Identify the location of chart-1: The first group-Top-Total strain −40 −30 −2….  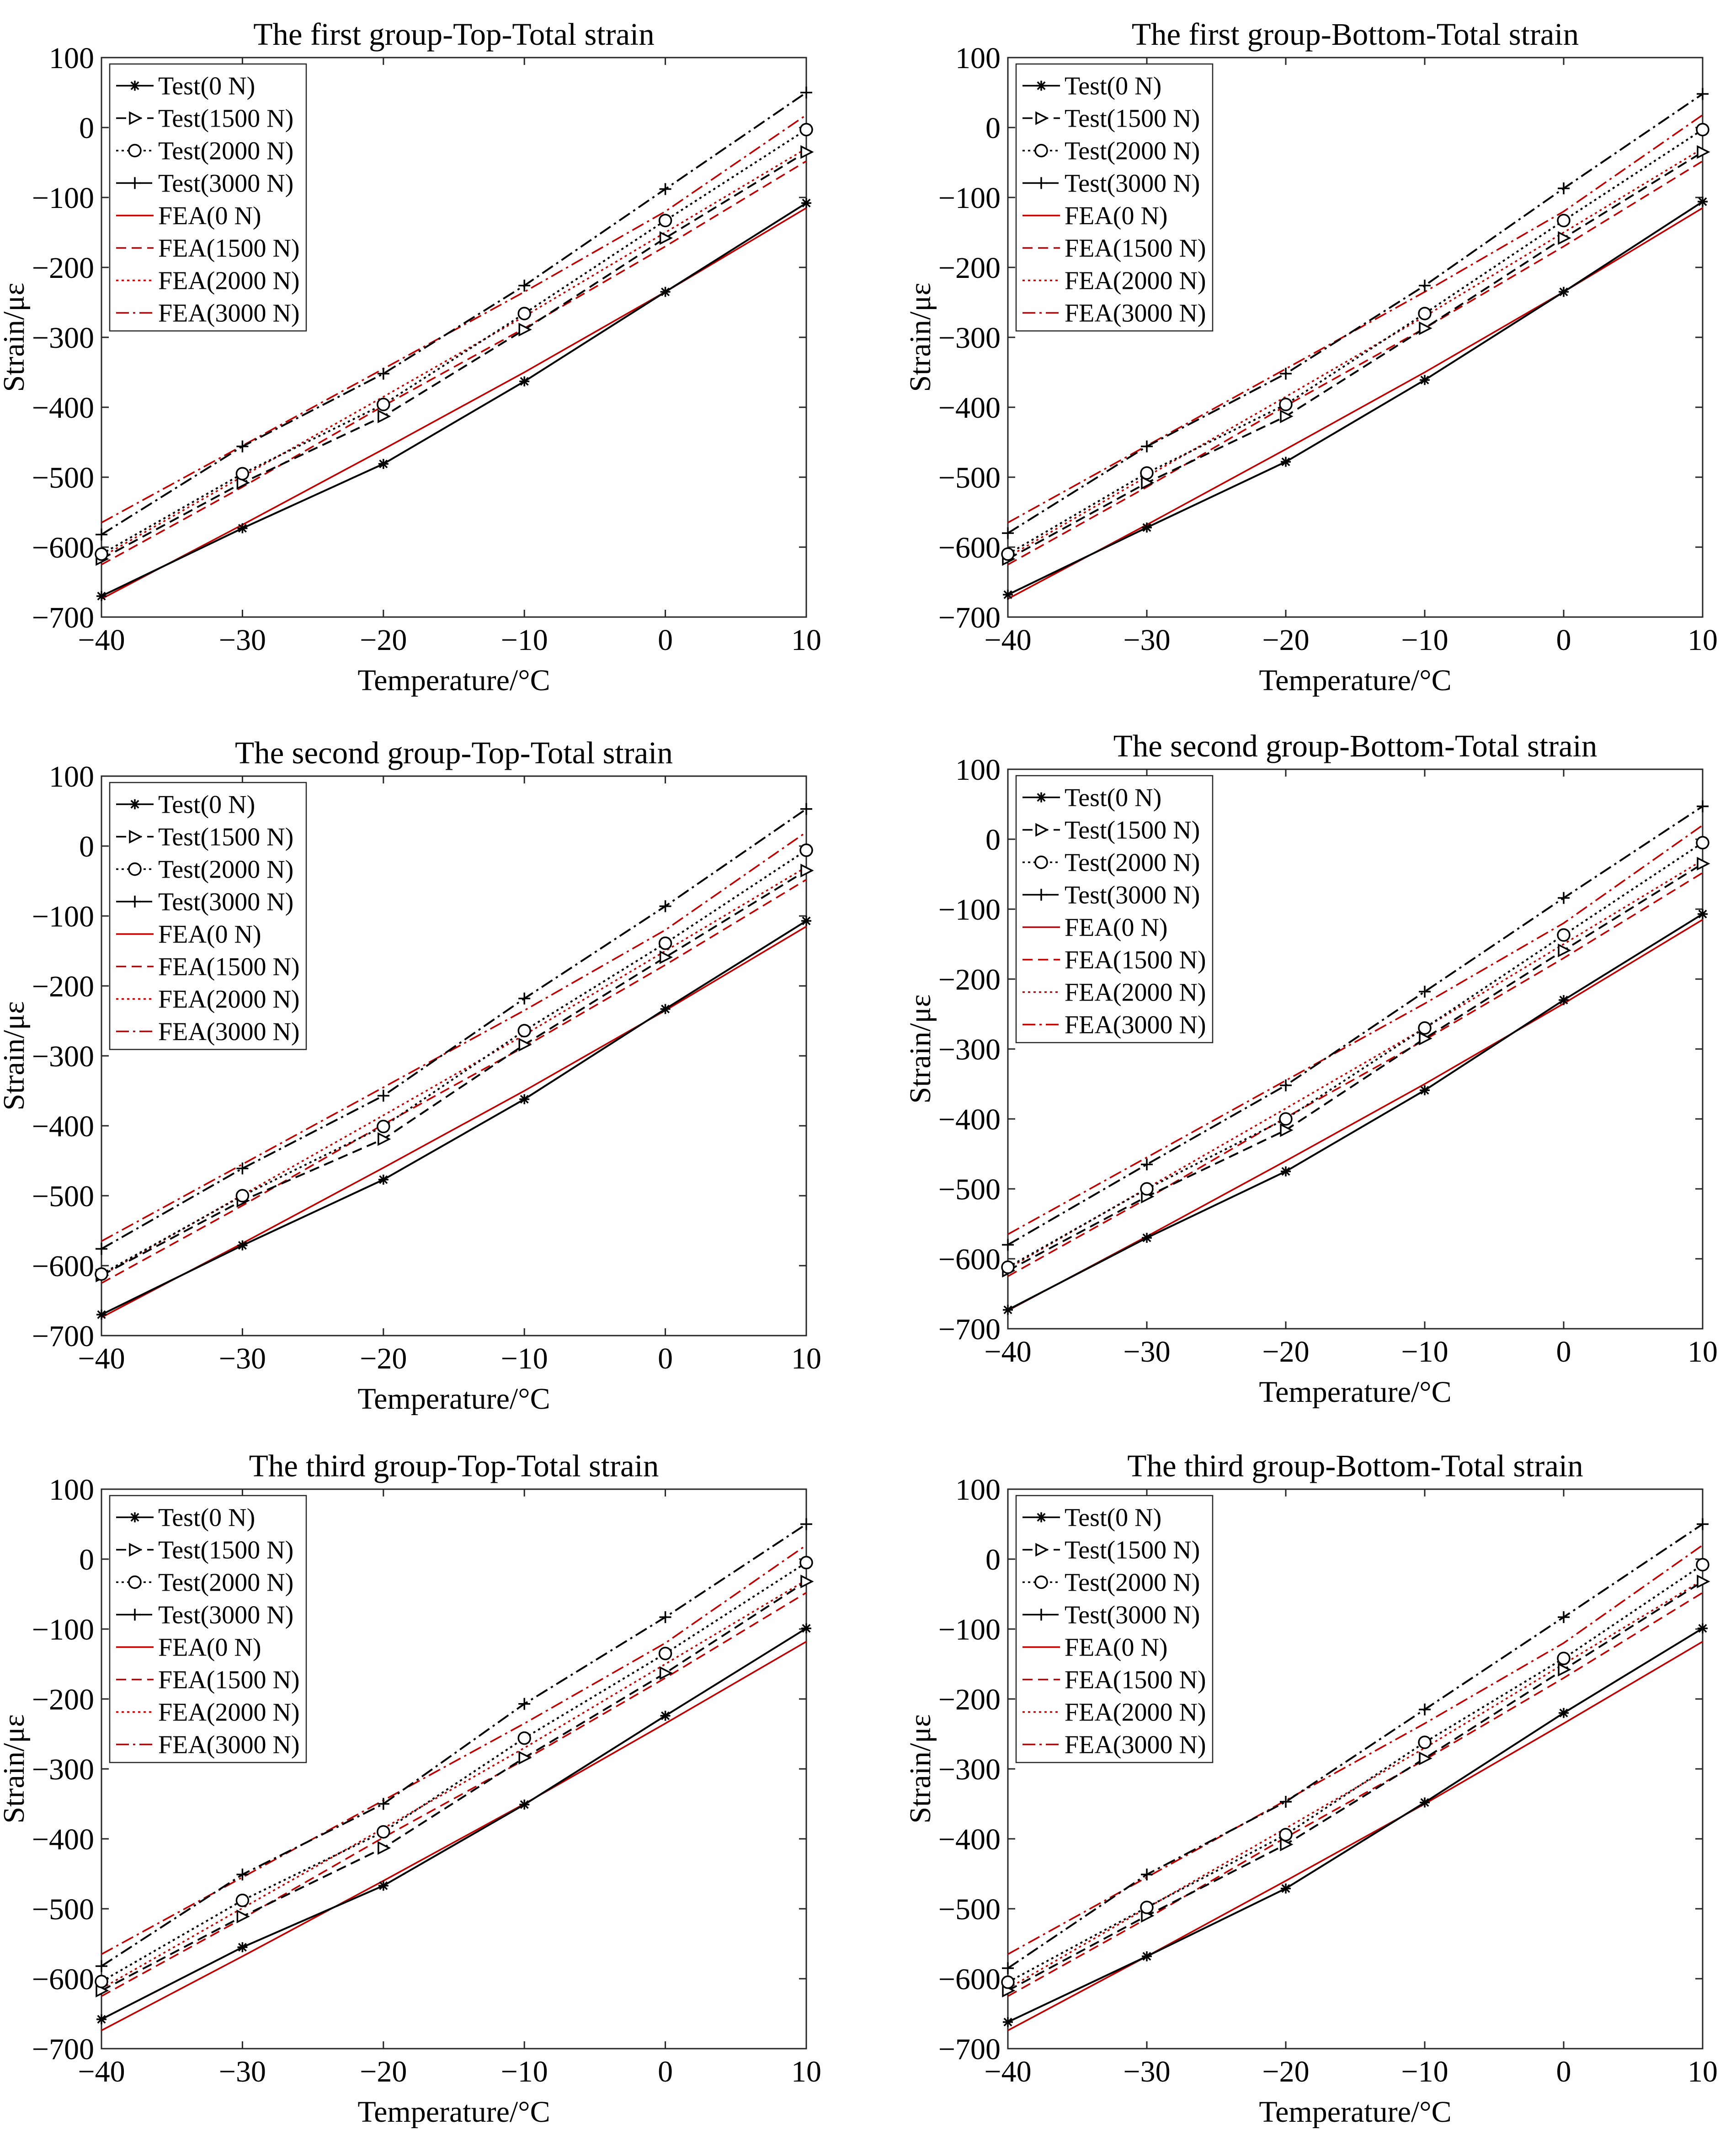
(411, 357).